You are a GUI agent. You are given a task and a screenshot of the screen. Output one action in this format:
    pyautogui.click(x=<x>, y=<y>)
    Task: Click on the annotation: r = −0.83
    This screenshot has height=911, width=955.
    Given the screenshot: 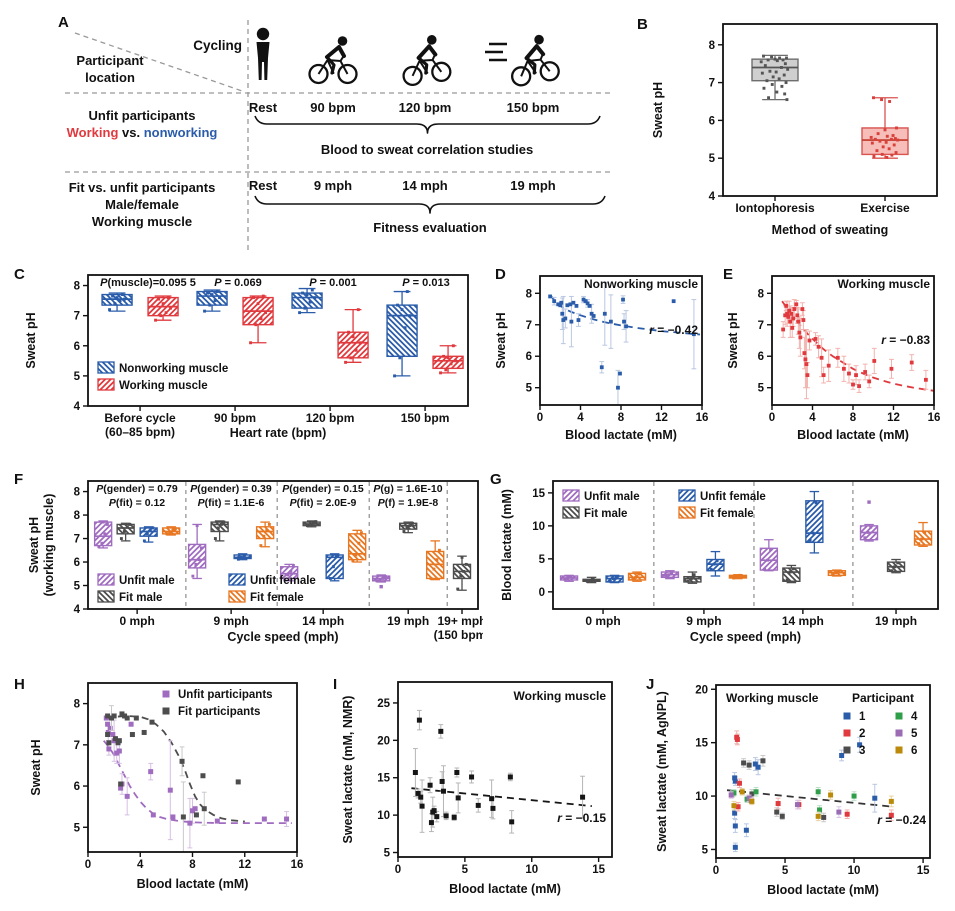 What is the action you would take?
    pyautogui.click(x=905, y=340)
    